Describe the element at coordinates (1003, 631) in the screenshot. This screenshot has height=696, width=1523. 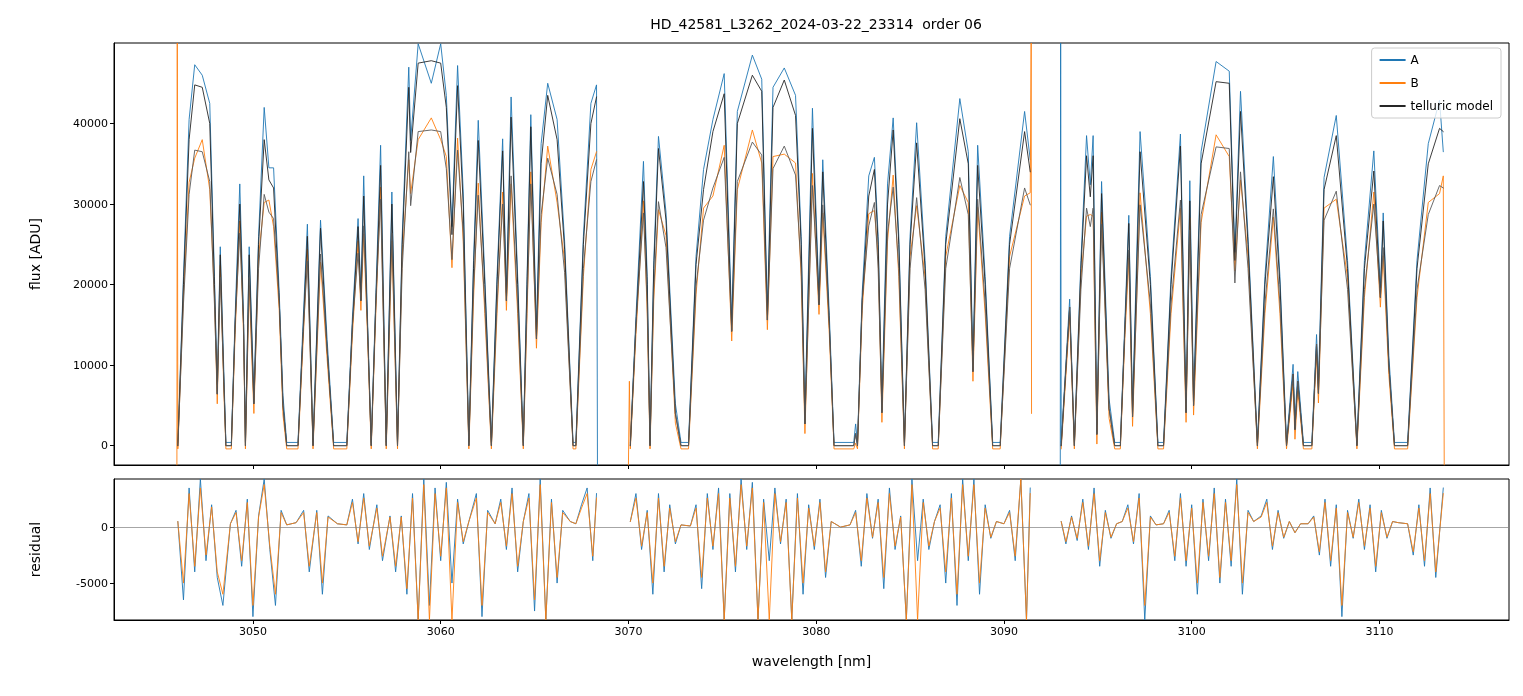
I see `x-tick-label: 3090` at that location.